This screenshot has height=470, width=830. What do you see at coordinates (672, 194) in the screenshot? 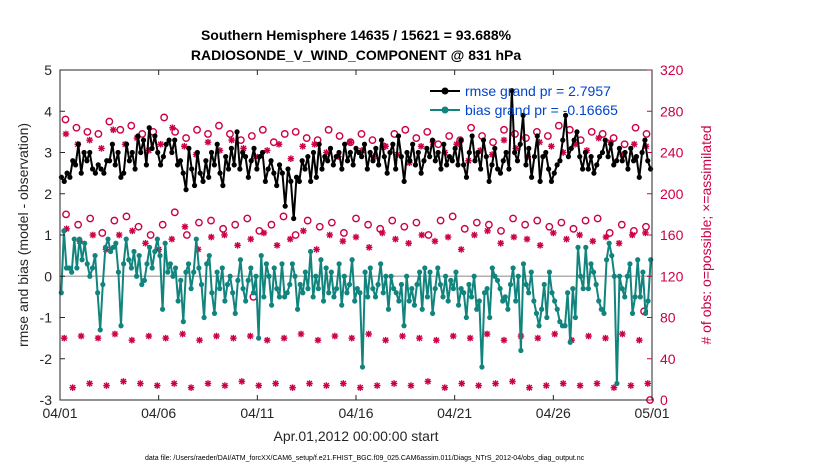
I see `y-right-tick-label: 200` at bounding box center [672, 194].